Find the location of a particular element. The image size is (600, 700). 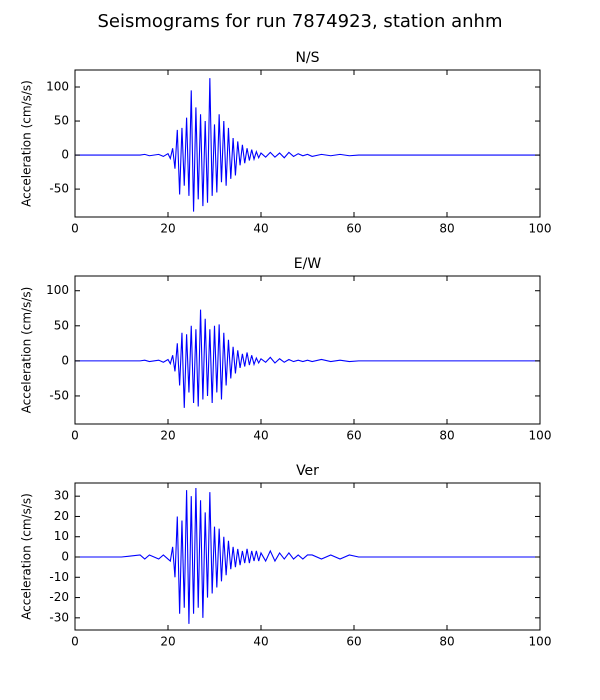

subplot-title: N/S is located at coordinates (307, 58).